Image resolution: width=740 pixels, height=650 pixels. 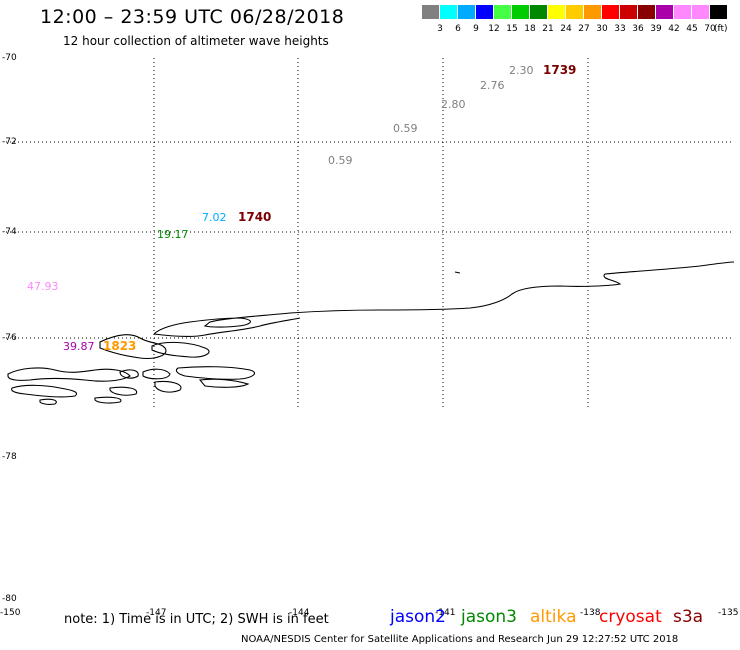 What do you see at coordinates (476, 29) in the screenshot?
I see `color-bar-label: 9` at bounding box center [476, 29].